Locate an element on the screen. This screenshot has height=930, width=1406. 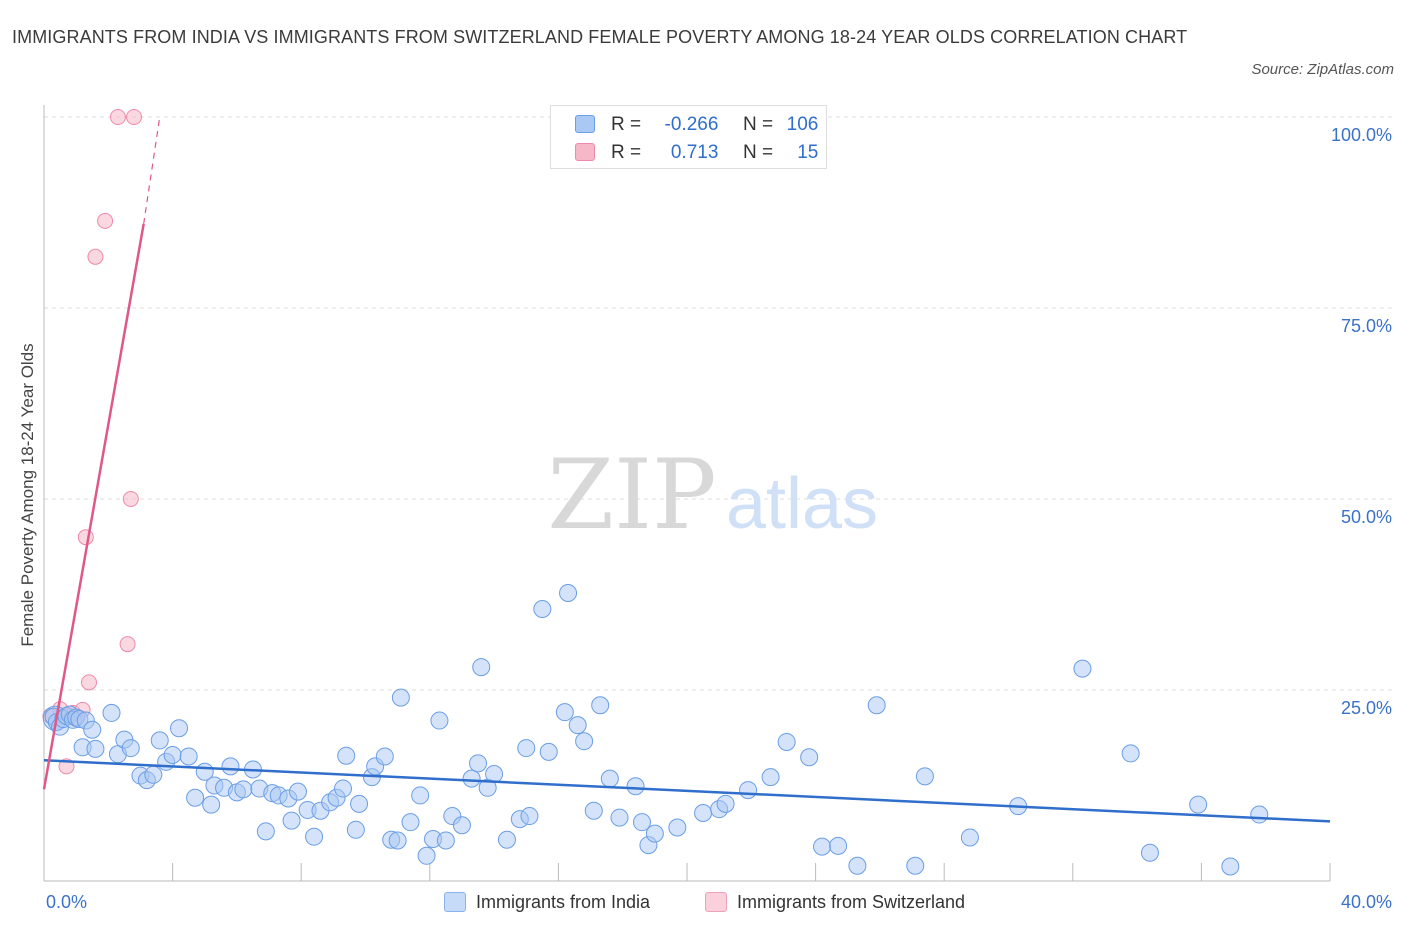
y-tick-label-75: 75.0% is located at coordinates (1366, 326).